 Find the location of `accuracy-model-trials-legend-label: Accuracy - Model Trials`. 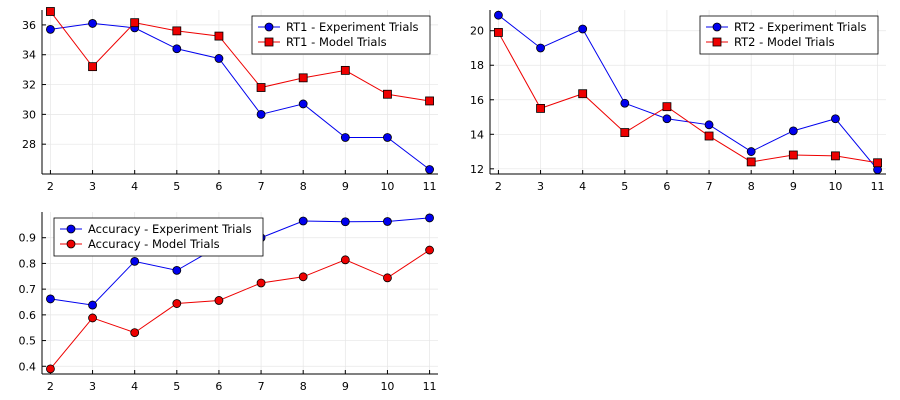

accuracy-model-trials-legend-label: Accuracy - Model Trials is located at coordinates (154, 244).